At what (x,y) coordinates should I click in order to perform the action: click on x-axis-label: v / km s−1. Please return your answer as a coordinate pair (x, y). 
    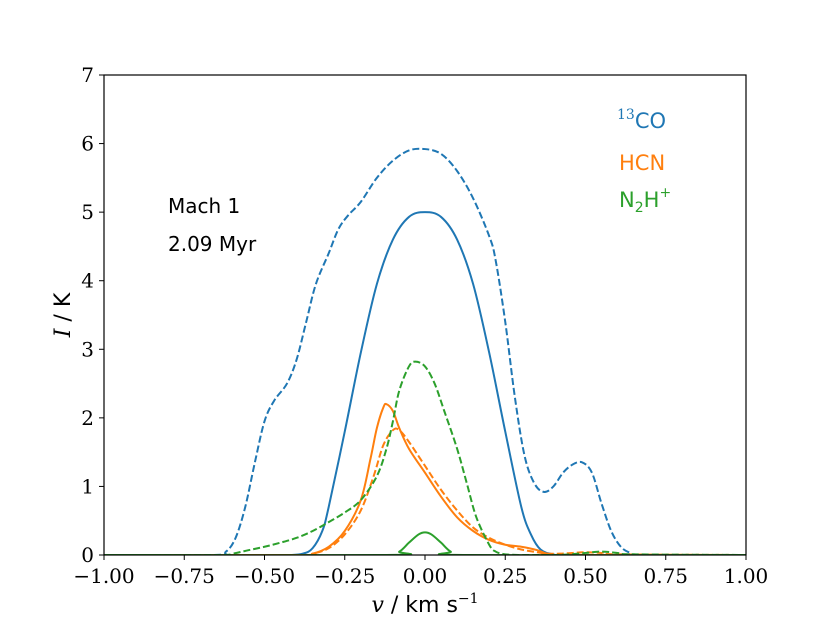
    Looking at the image, I should click on (424, 604).